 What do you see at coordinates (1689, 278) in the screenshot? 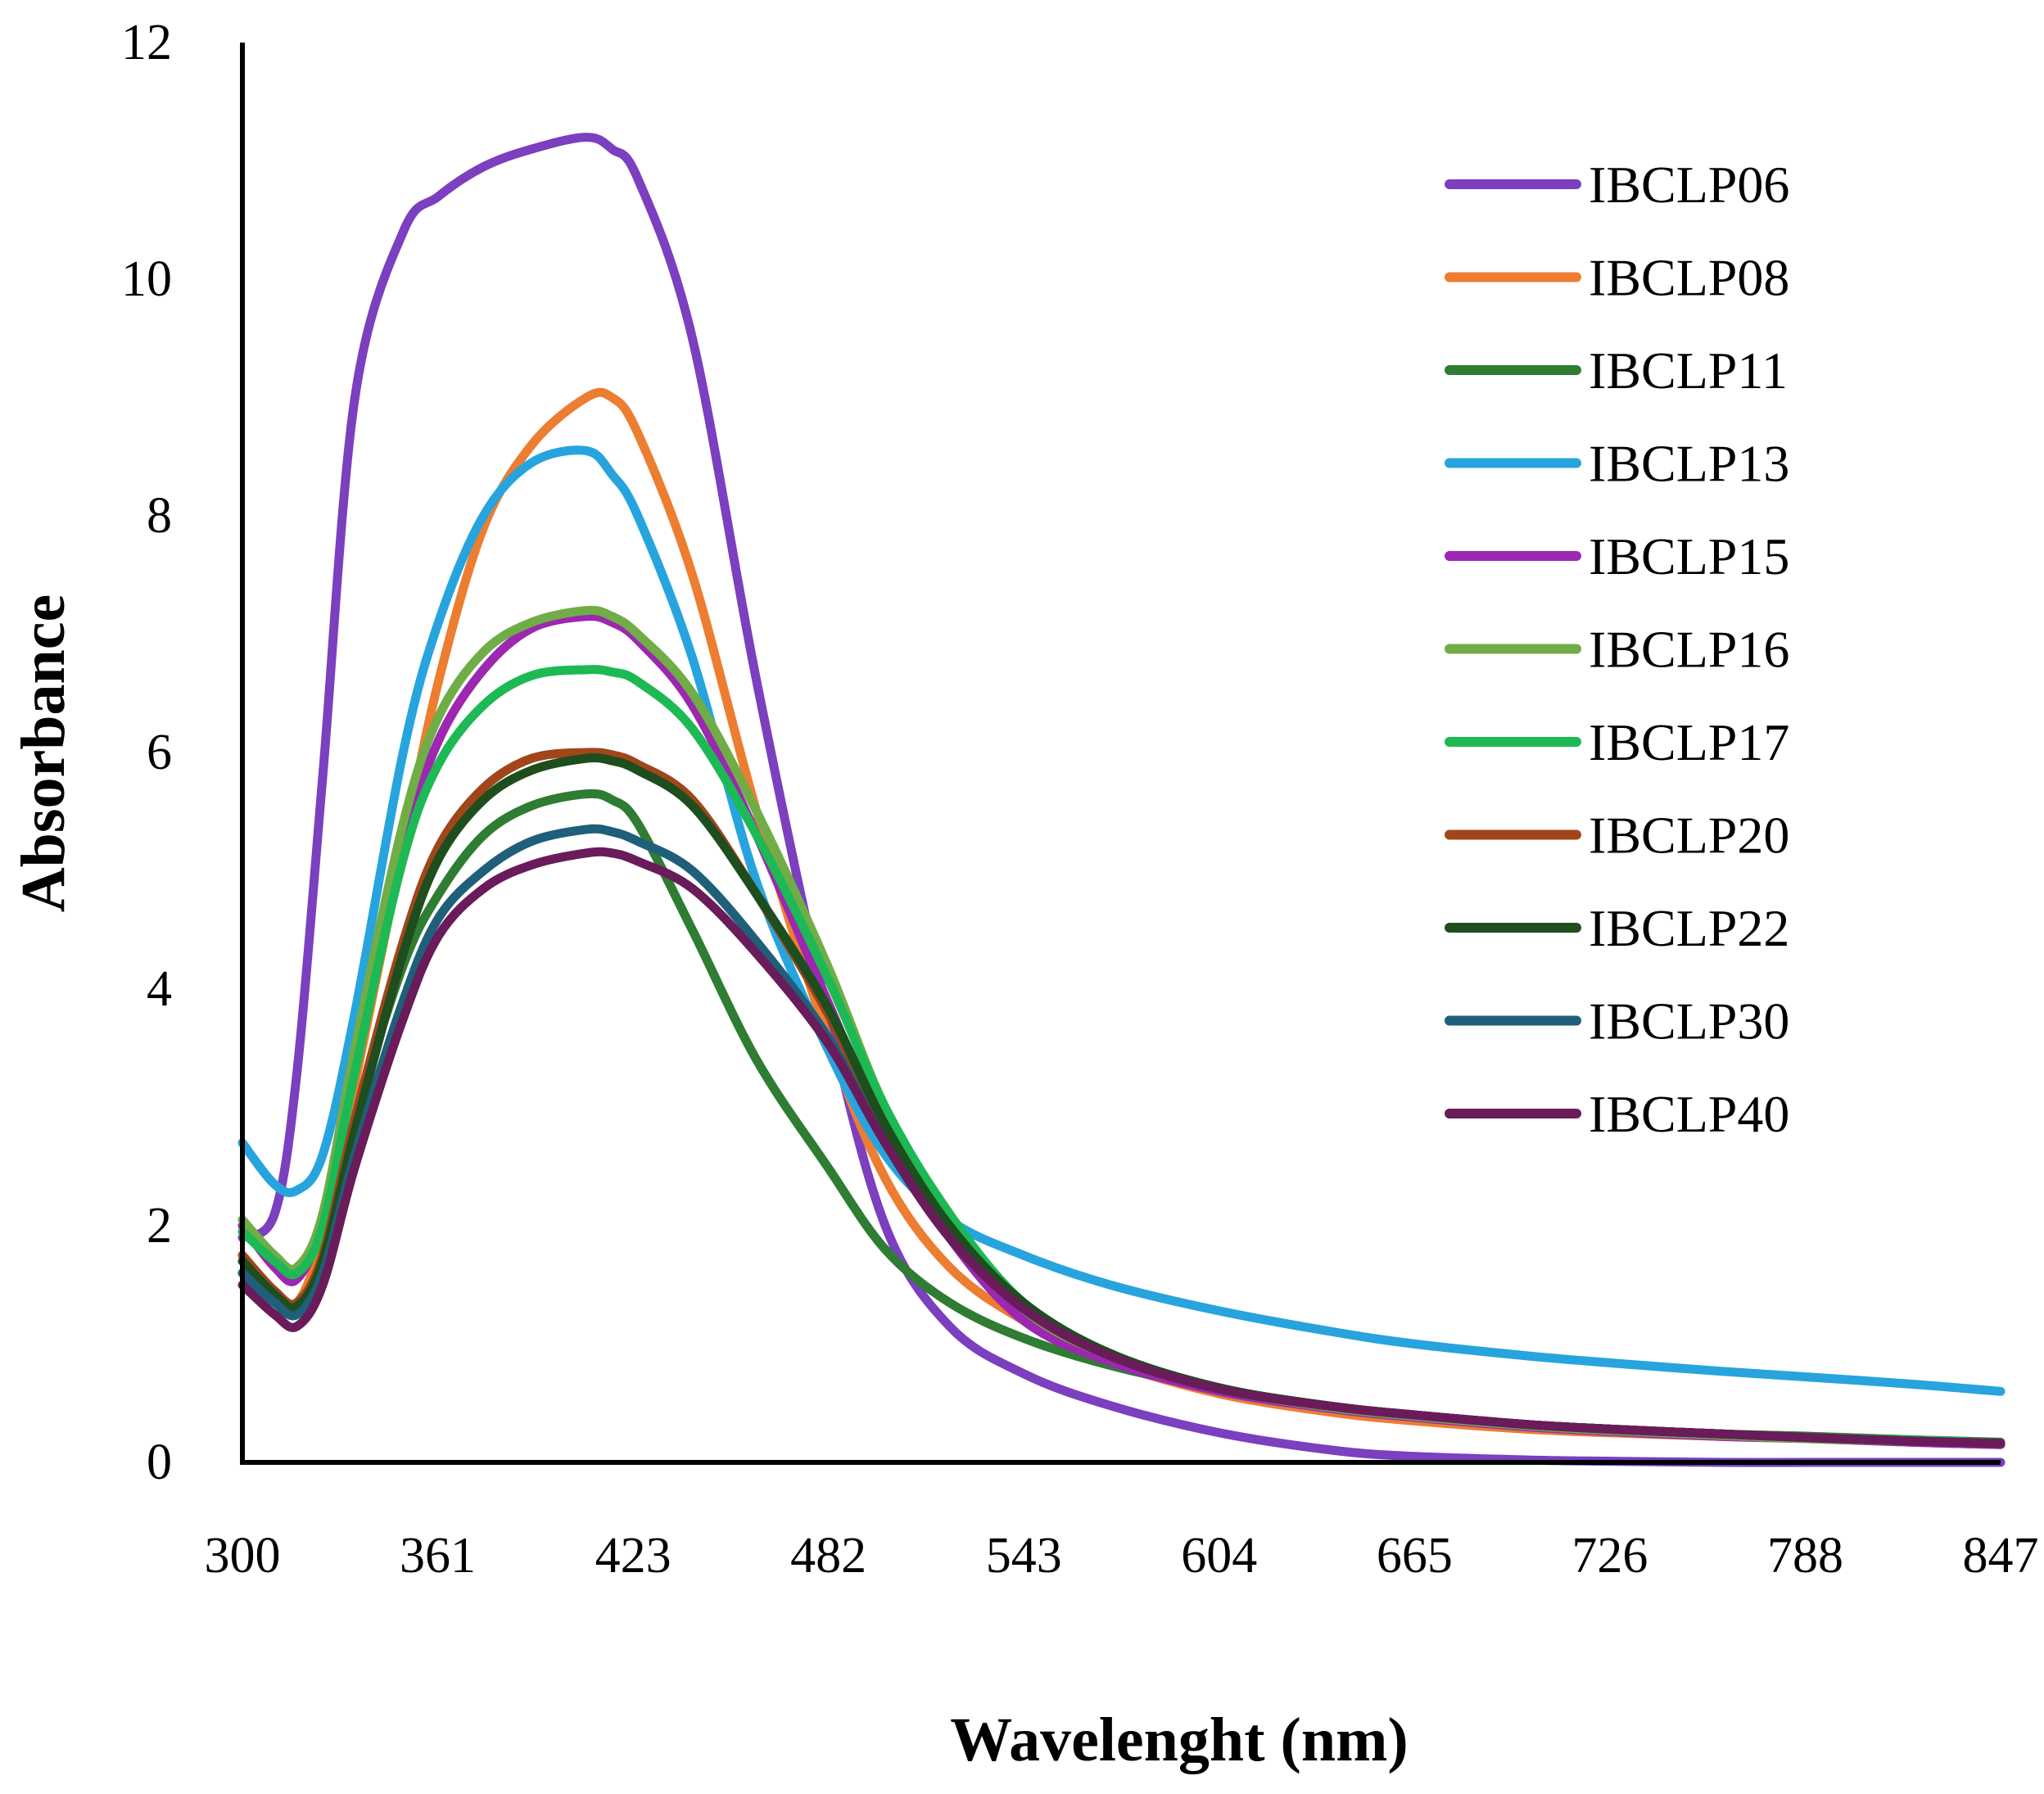
I see `legend-label: IBCLP08` at bounding box center [1689, 278].